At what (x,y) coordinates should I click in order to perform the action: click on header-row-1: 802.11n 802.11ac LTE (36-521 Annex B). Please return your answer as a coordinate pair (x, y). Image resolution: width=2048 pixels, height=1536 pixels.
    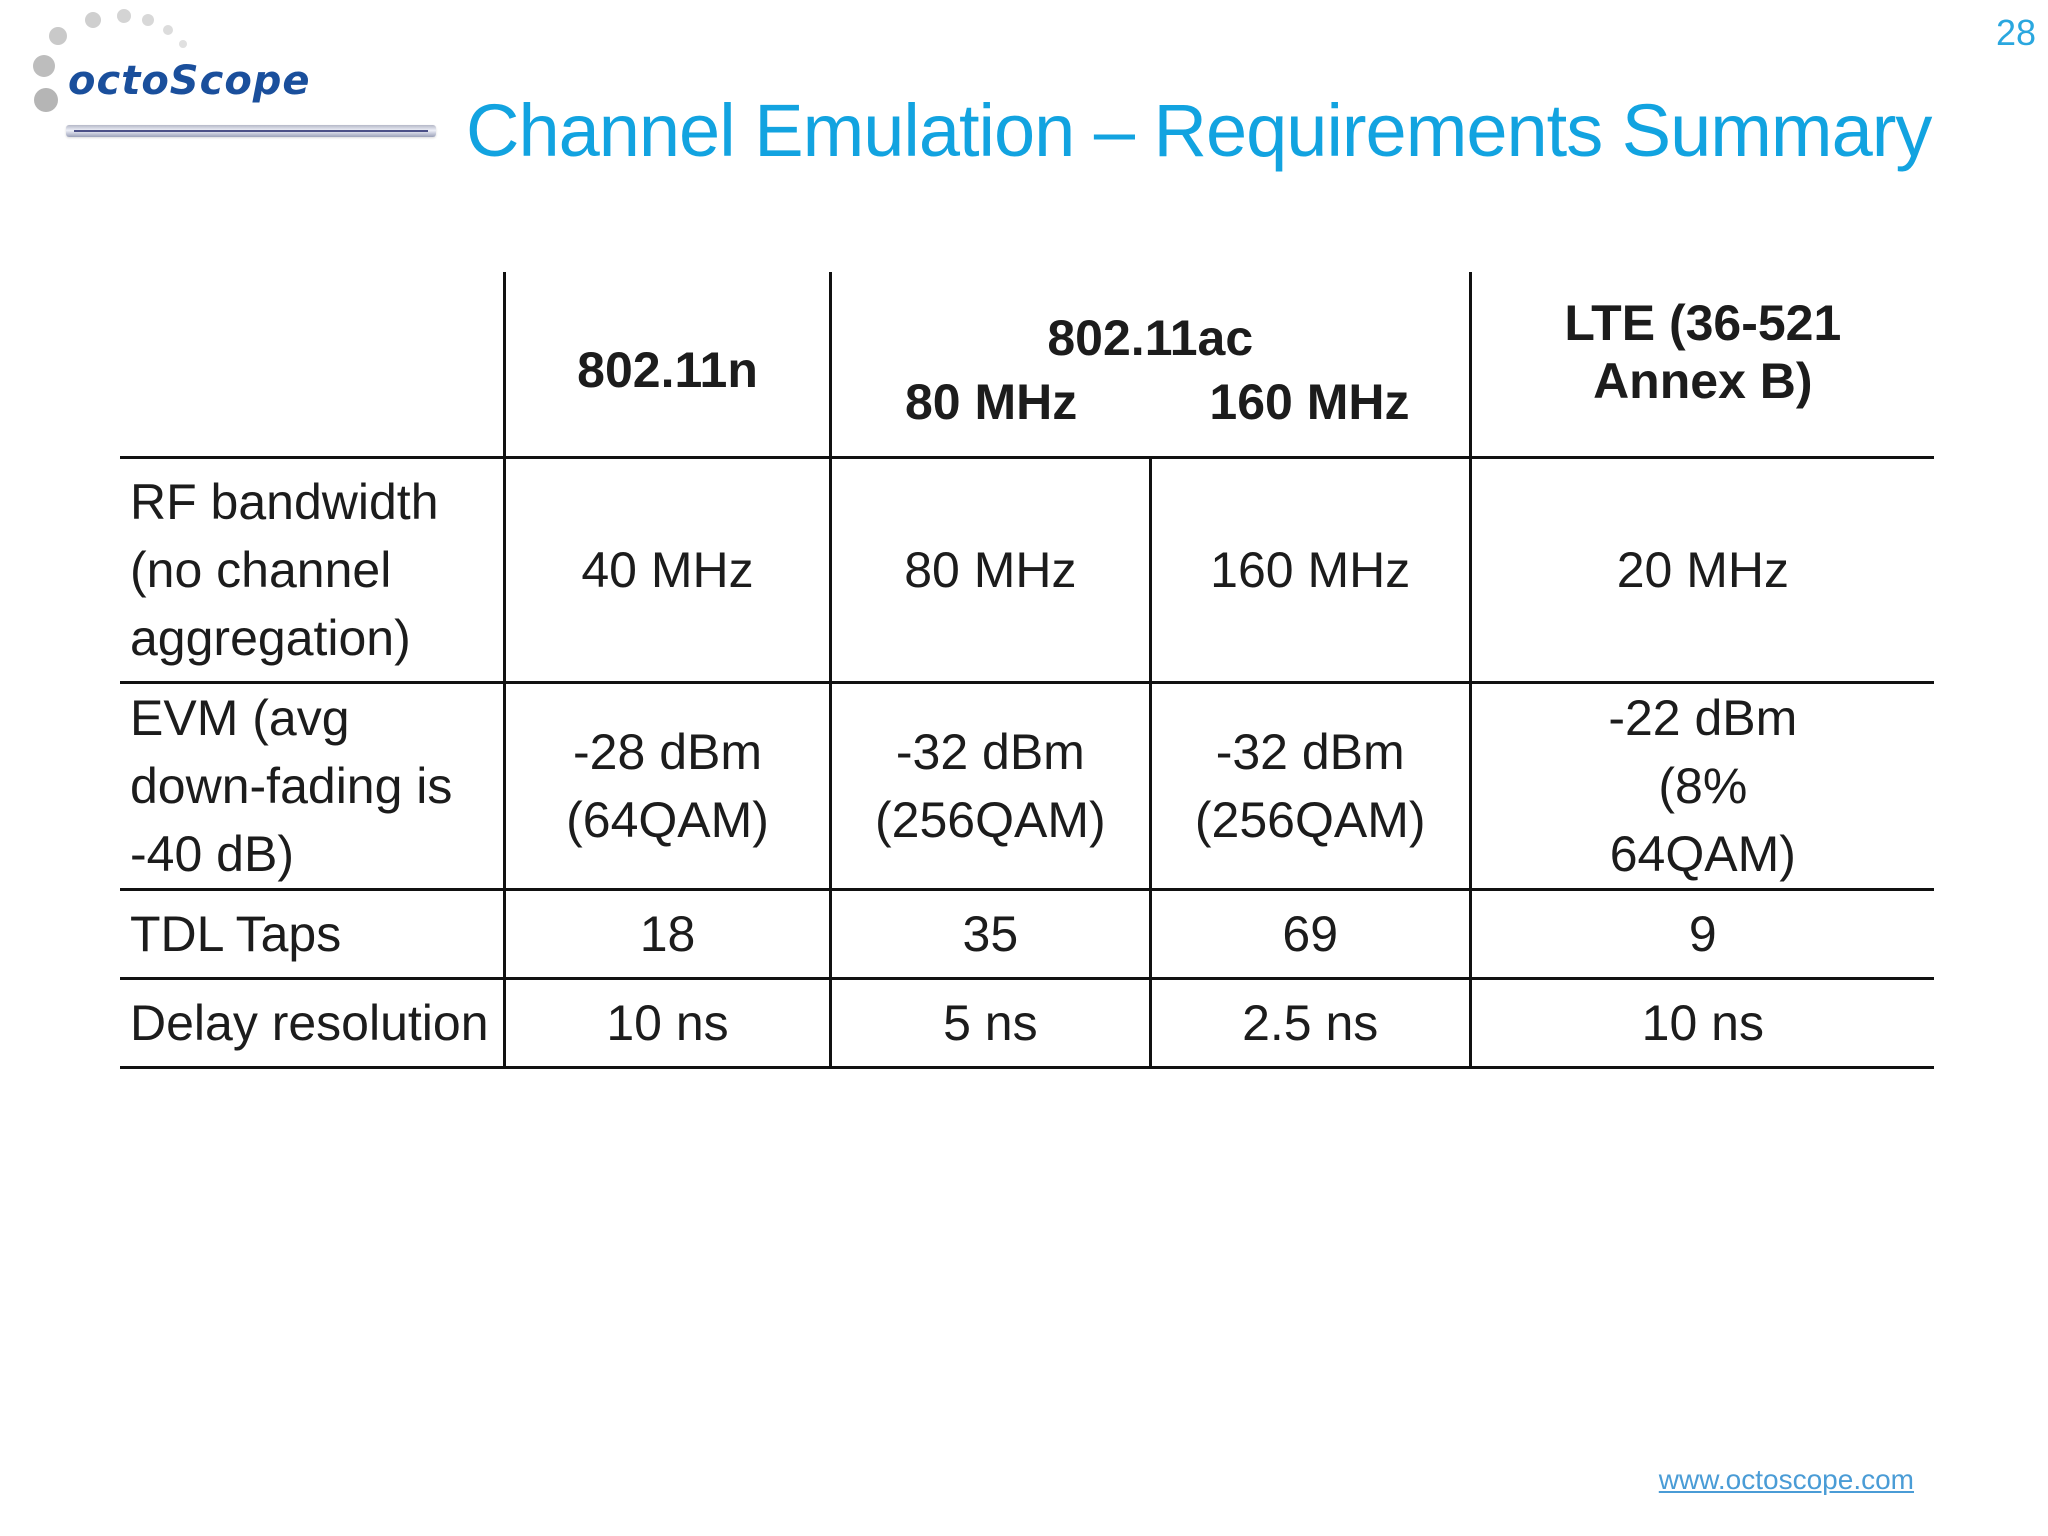
    Looking at the image, I should click on (1027, 365).